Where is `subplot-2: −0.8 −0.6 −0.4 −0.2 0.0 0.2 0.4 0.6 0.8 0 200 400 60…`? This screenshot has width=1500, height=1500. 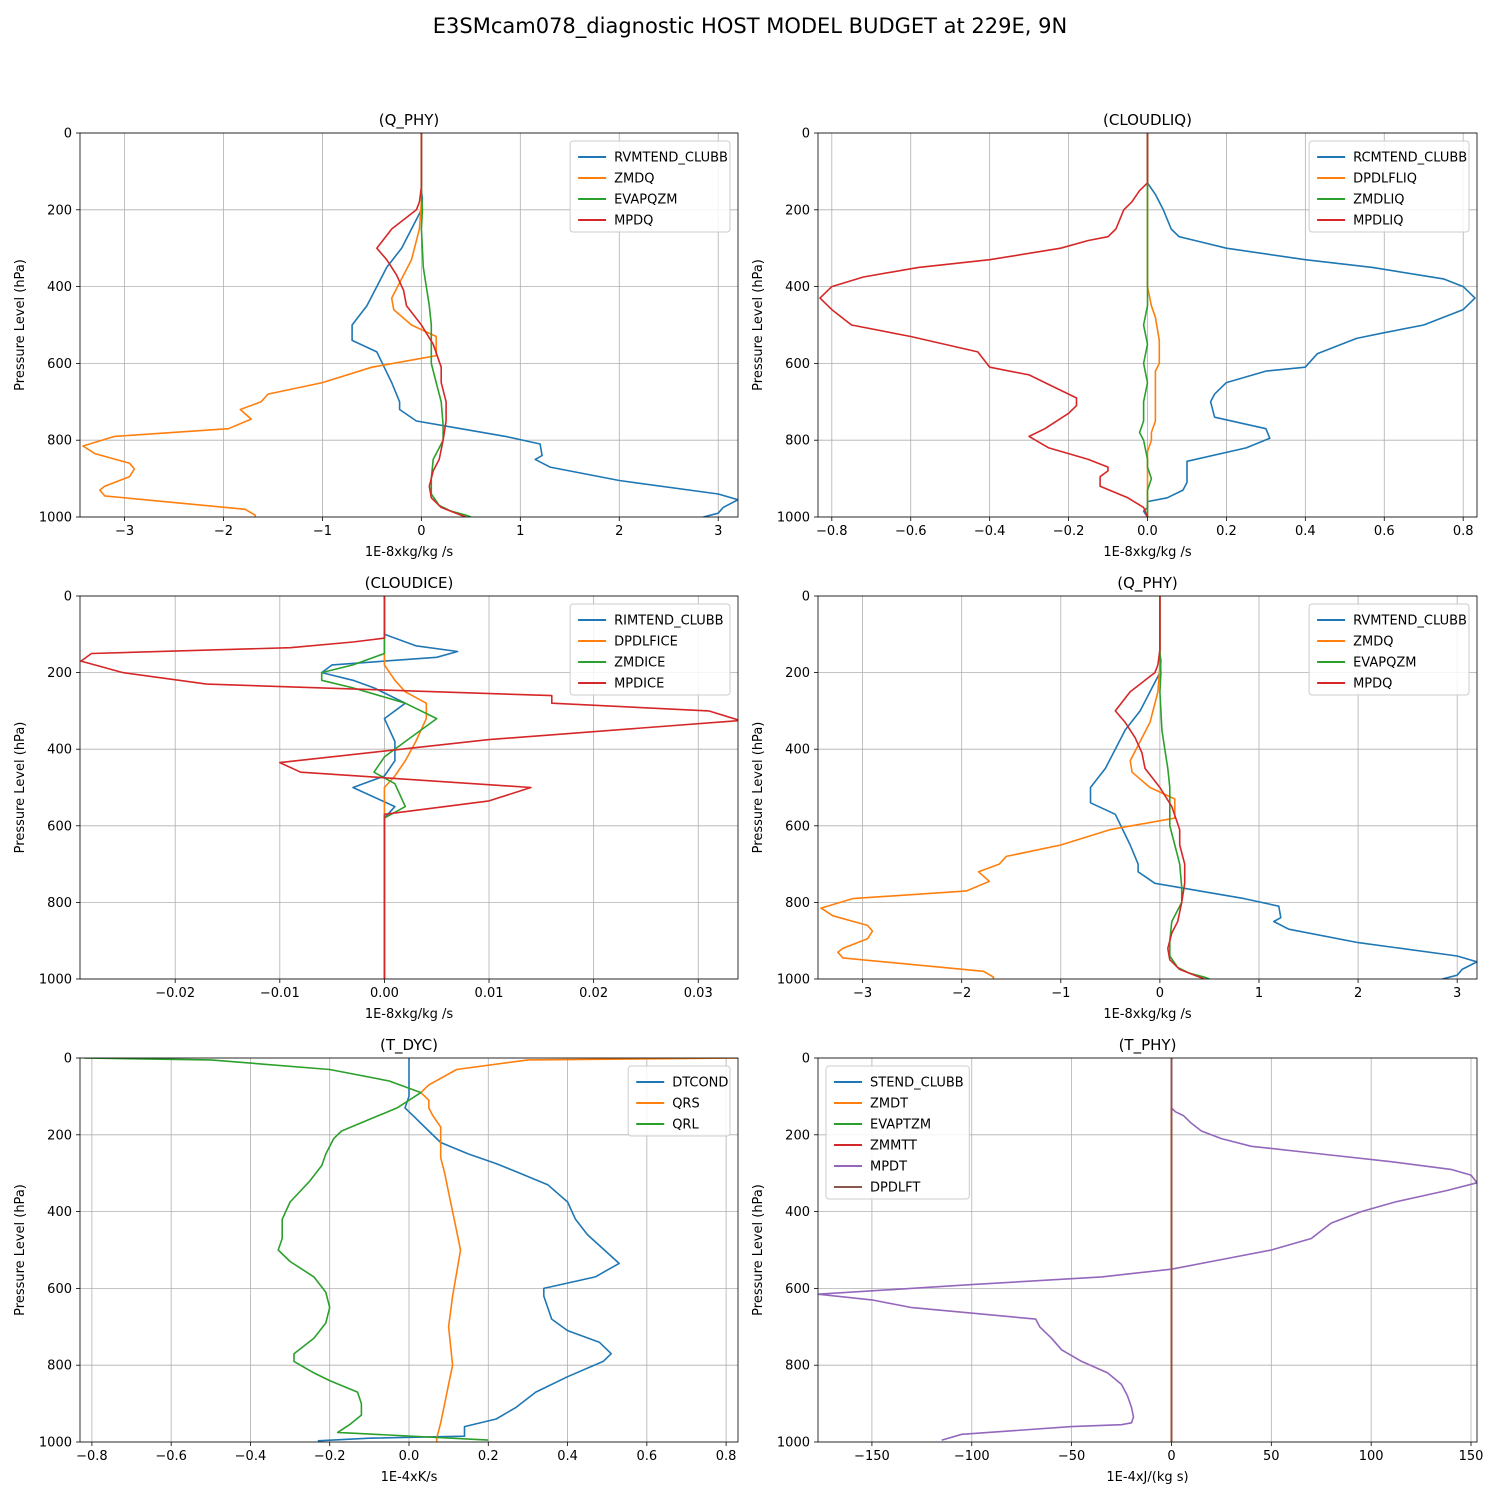 subplot-2: −0.8 −0.6 −0.4 −0.2 0.0 0.2 0.4 0.6 0.8 0 200 400 60… is located at coordinates (1114, 335).